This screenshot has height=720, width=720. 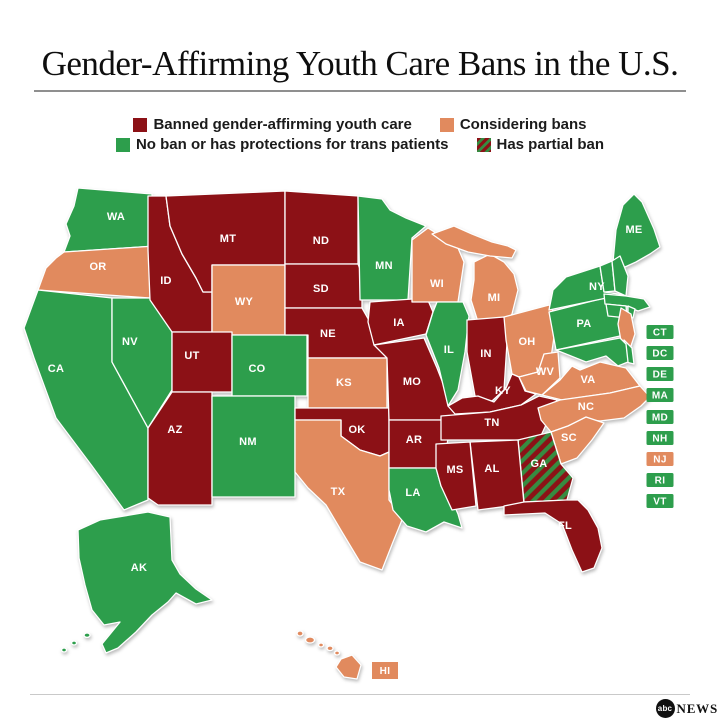 What do you see at coordinates (583, 324) in the screenshot?
I see `state-label-PA: PA` at bounding box center [583, 324].